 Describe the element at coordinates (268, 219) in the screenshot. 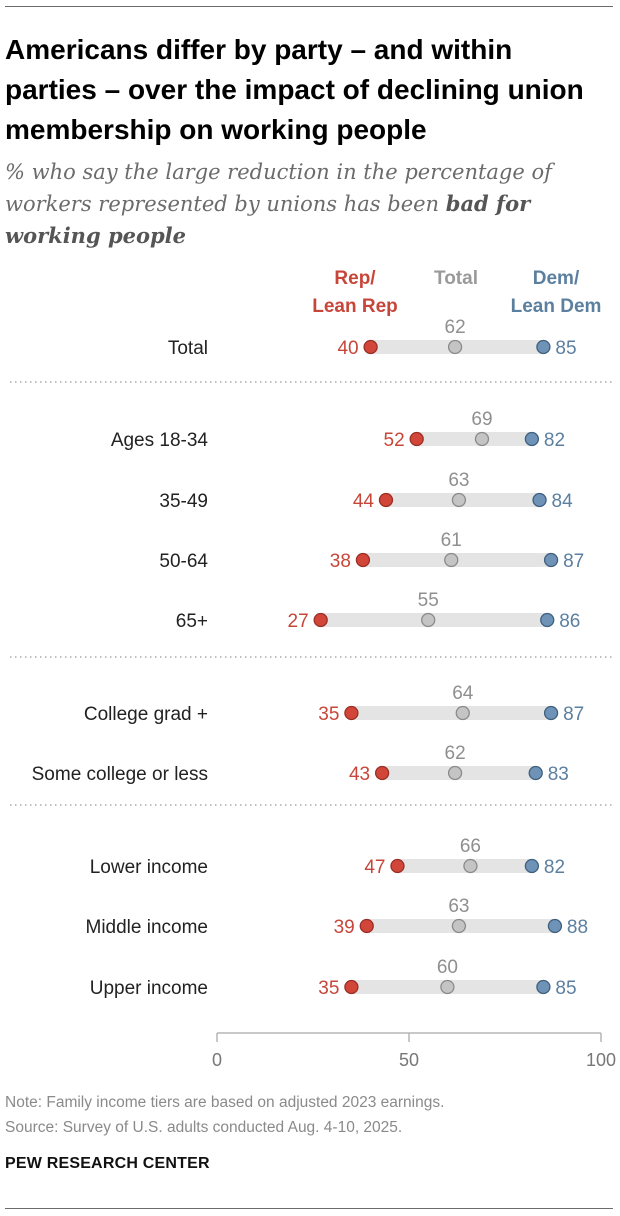

I see `subtitle-emphasis: bad for working people` at that location.